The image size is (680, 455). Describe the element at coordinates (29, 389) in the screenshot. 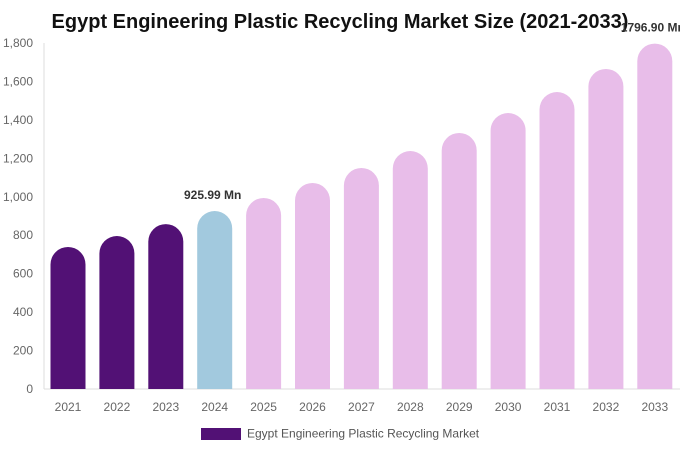

I see `y-tick-label: 0` at that location.